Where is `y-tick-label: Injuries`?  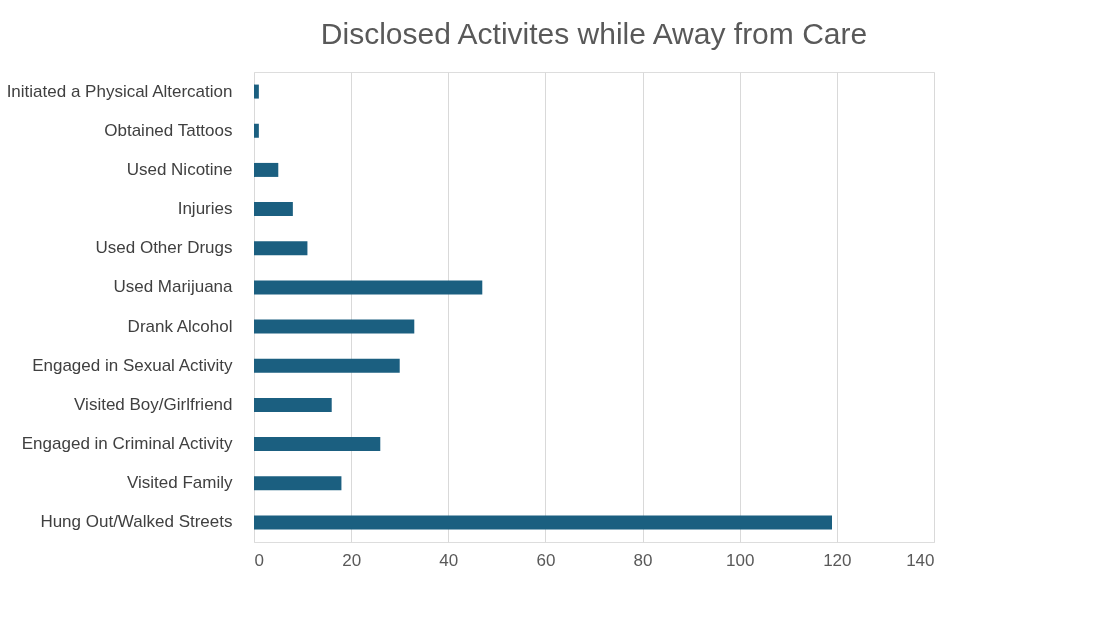 y-tick-label: Injuries is located at coordinates (205, 209).